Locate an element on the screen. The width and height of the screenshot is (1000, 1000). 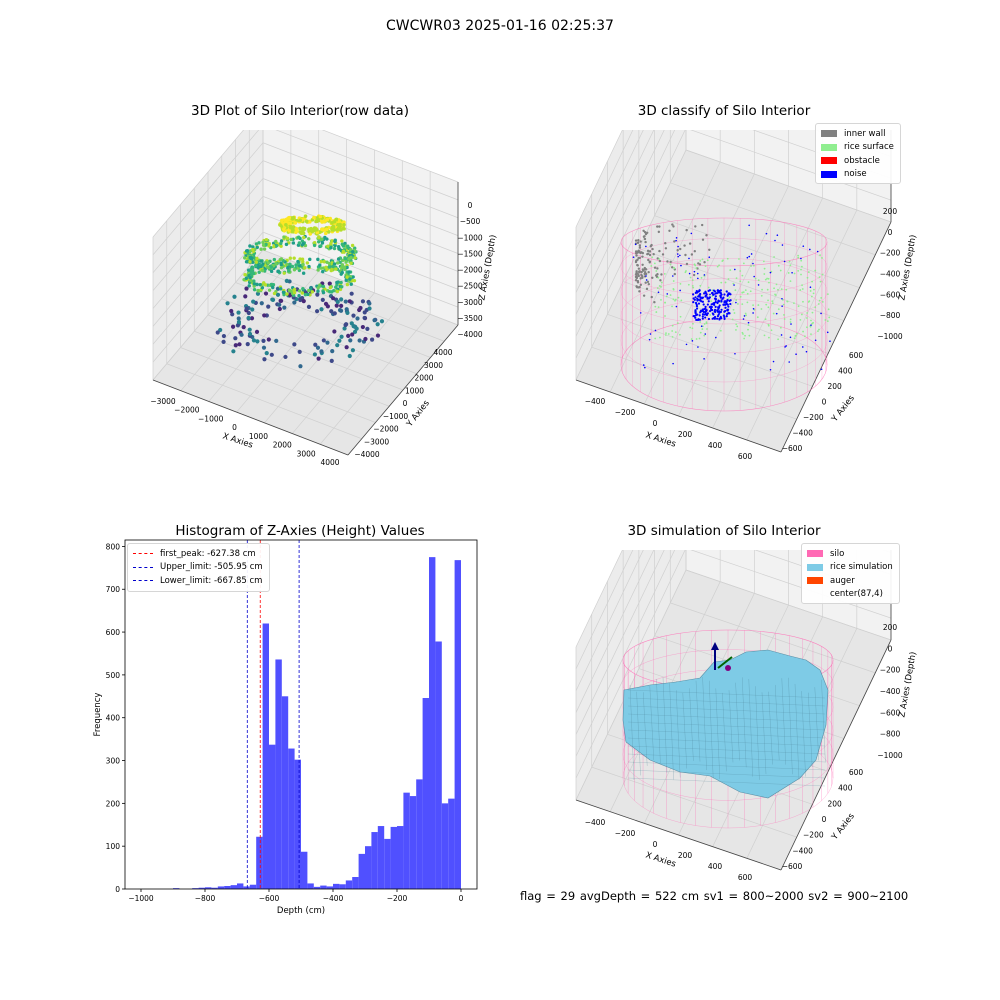
y-tick-label: 200 is located at coordinates (113, 803).